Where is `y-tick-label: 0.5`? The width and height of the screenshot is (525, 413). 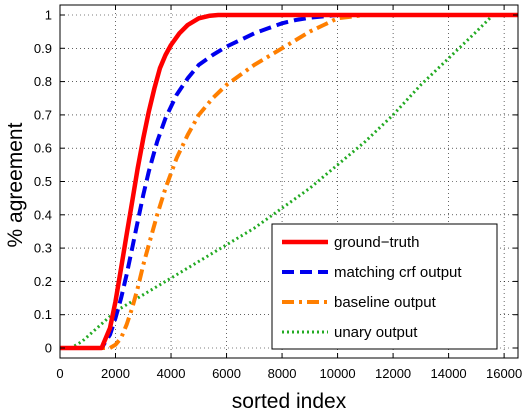 y-tick-label: 0.5 is located at coordinates (43, 181).